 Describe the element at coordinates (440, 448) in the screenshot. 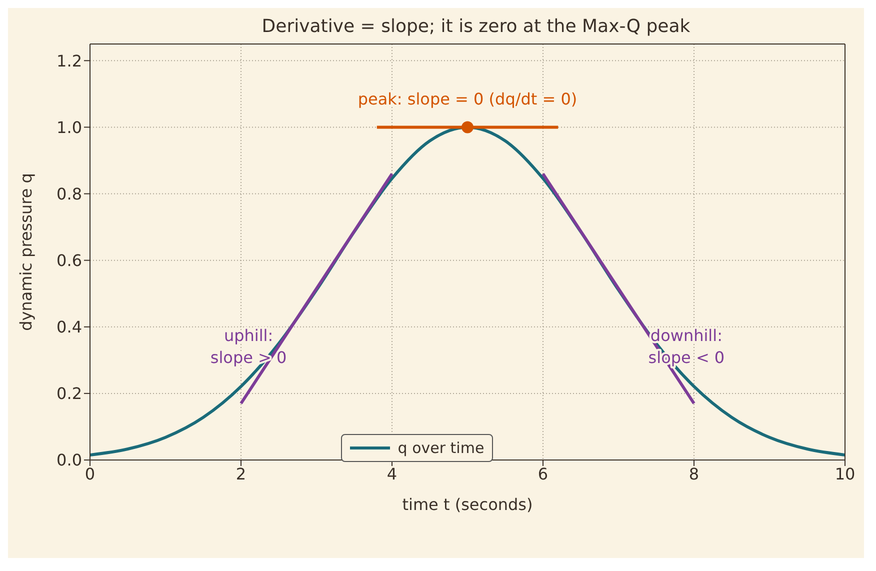

I see `legend-label: q over time` at that location.